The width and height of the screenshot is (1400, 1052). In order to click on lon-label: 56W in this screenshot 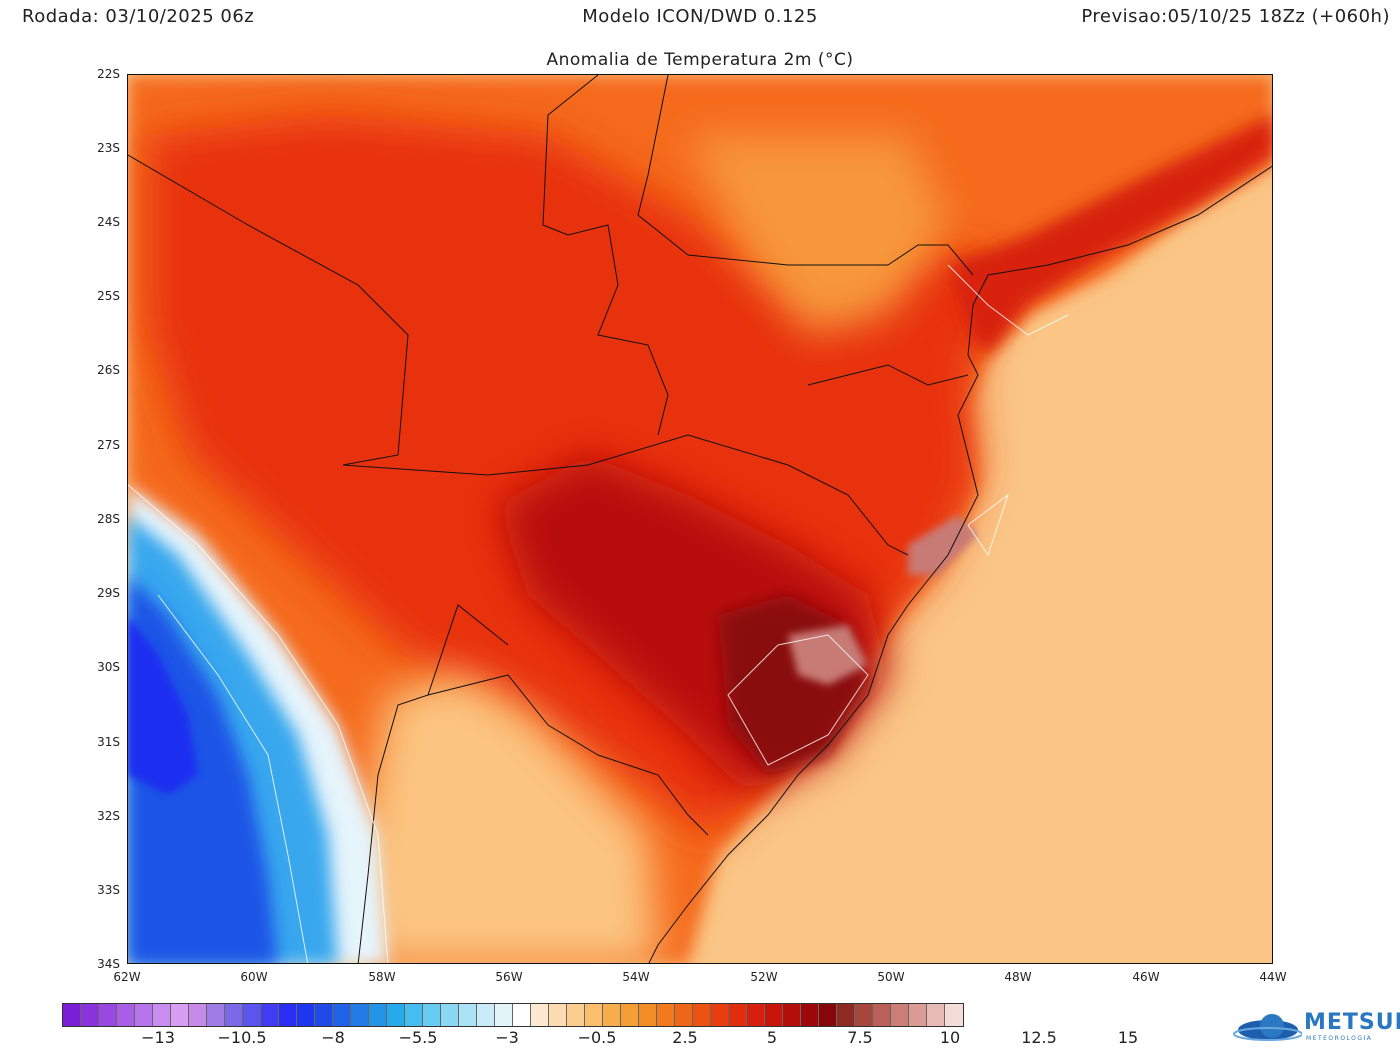, I will do `click(509, 977)`.